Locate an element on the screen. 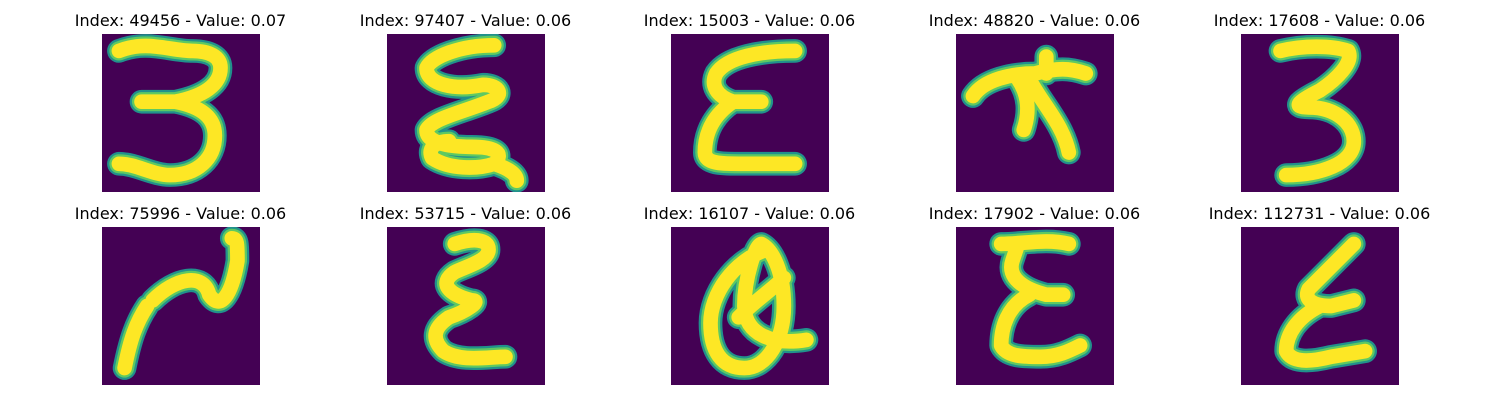 This screenshot has height=400, width=1500. panel-title: Index: 16107 - Value: 0.06 is located at coordinates (749, 213).